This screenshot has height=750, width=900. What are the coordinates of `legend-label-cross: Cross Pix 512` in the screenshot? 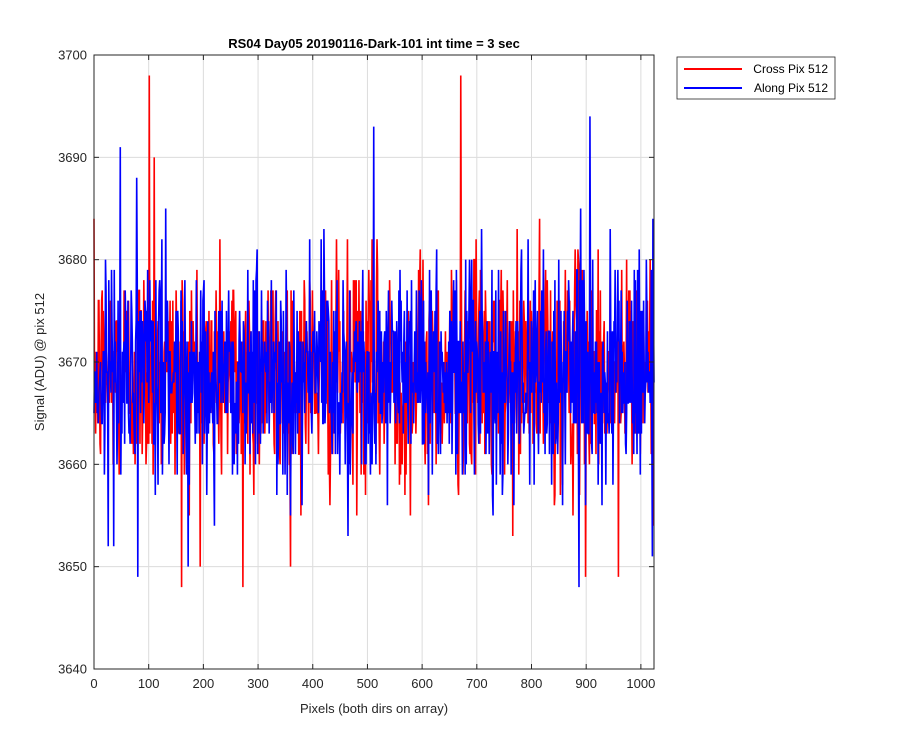 It's located at (790, 69).